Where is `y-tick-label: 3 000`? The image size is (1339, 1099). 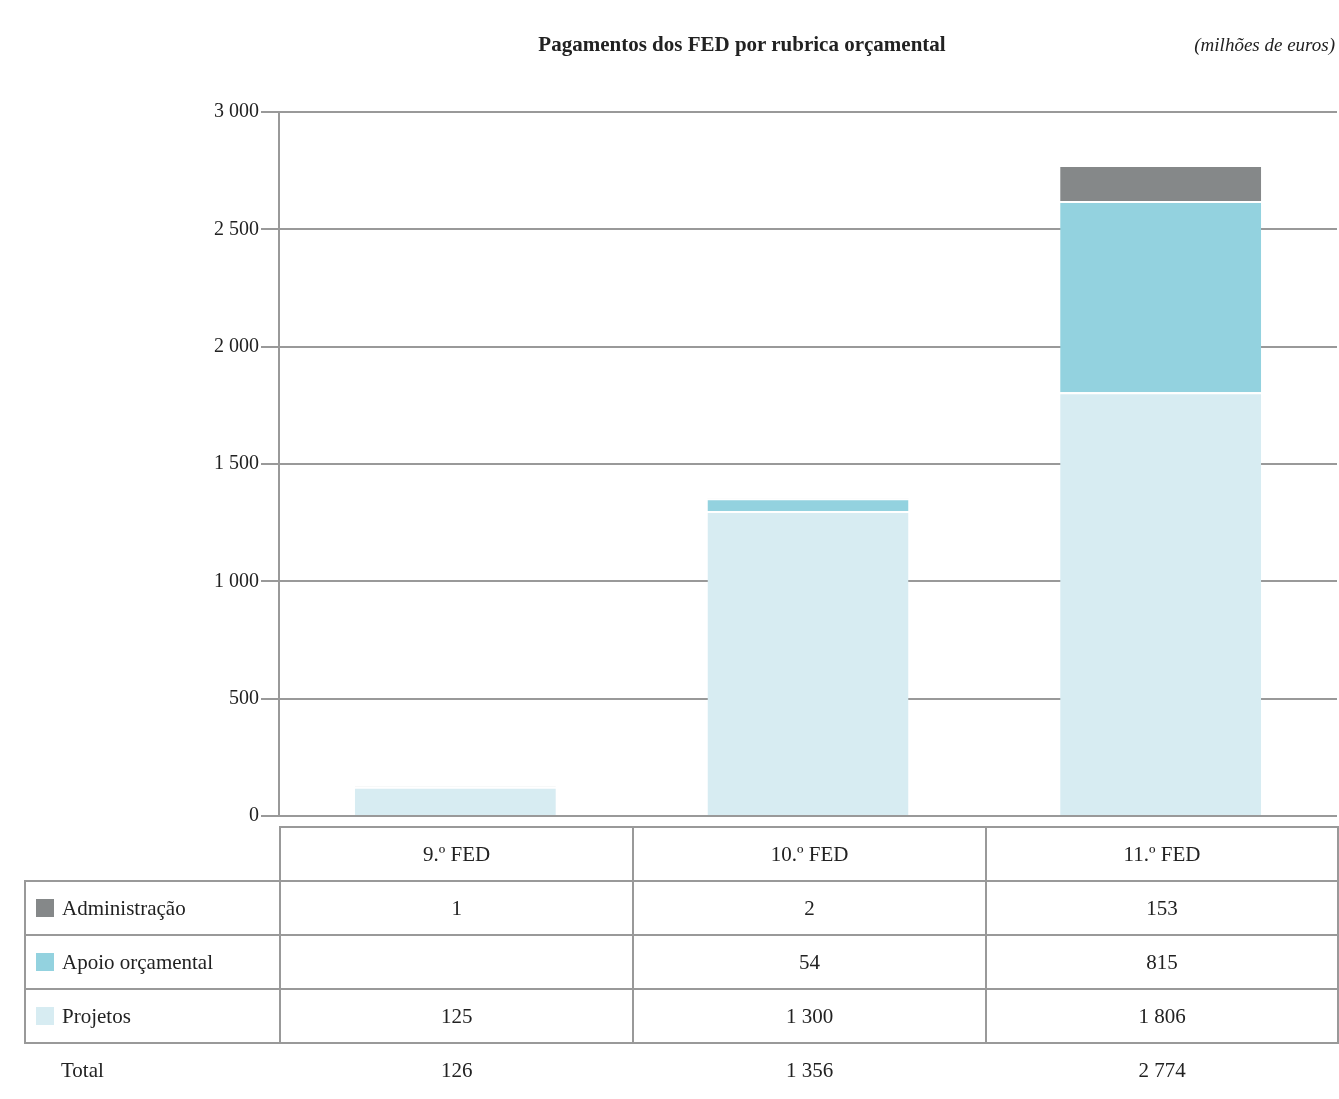 y-tick-label: 3 000 is located at coordinates (236, 110).